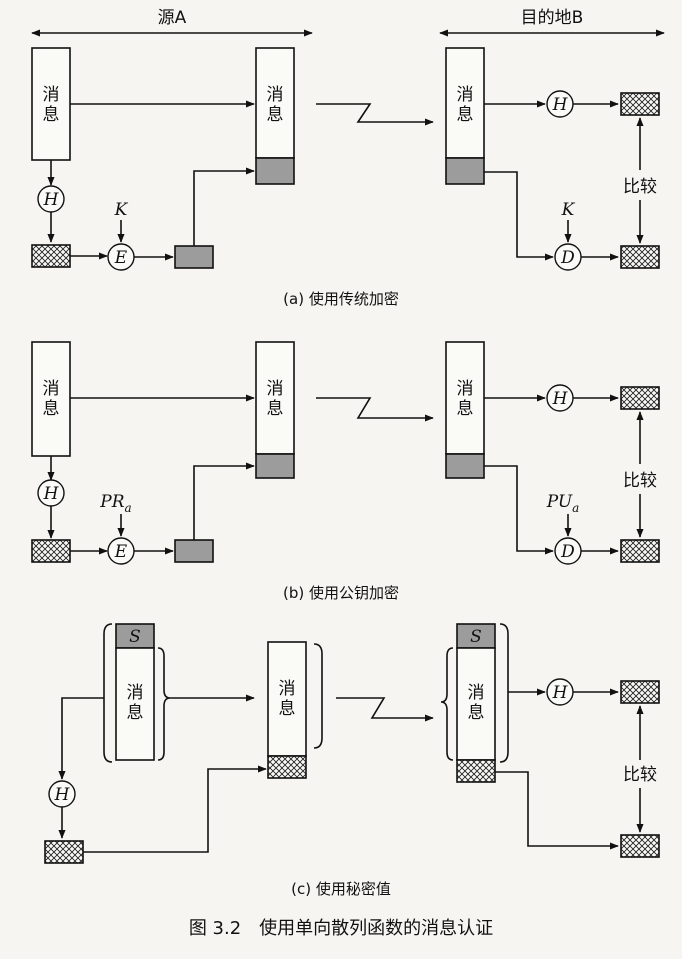 This screenshot has height=959, width=682. Describe the element at coordinates (563, 503) in the screenshot. I see `public-key-label: PUa` at that location.